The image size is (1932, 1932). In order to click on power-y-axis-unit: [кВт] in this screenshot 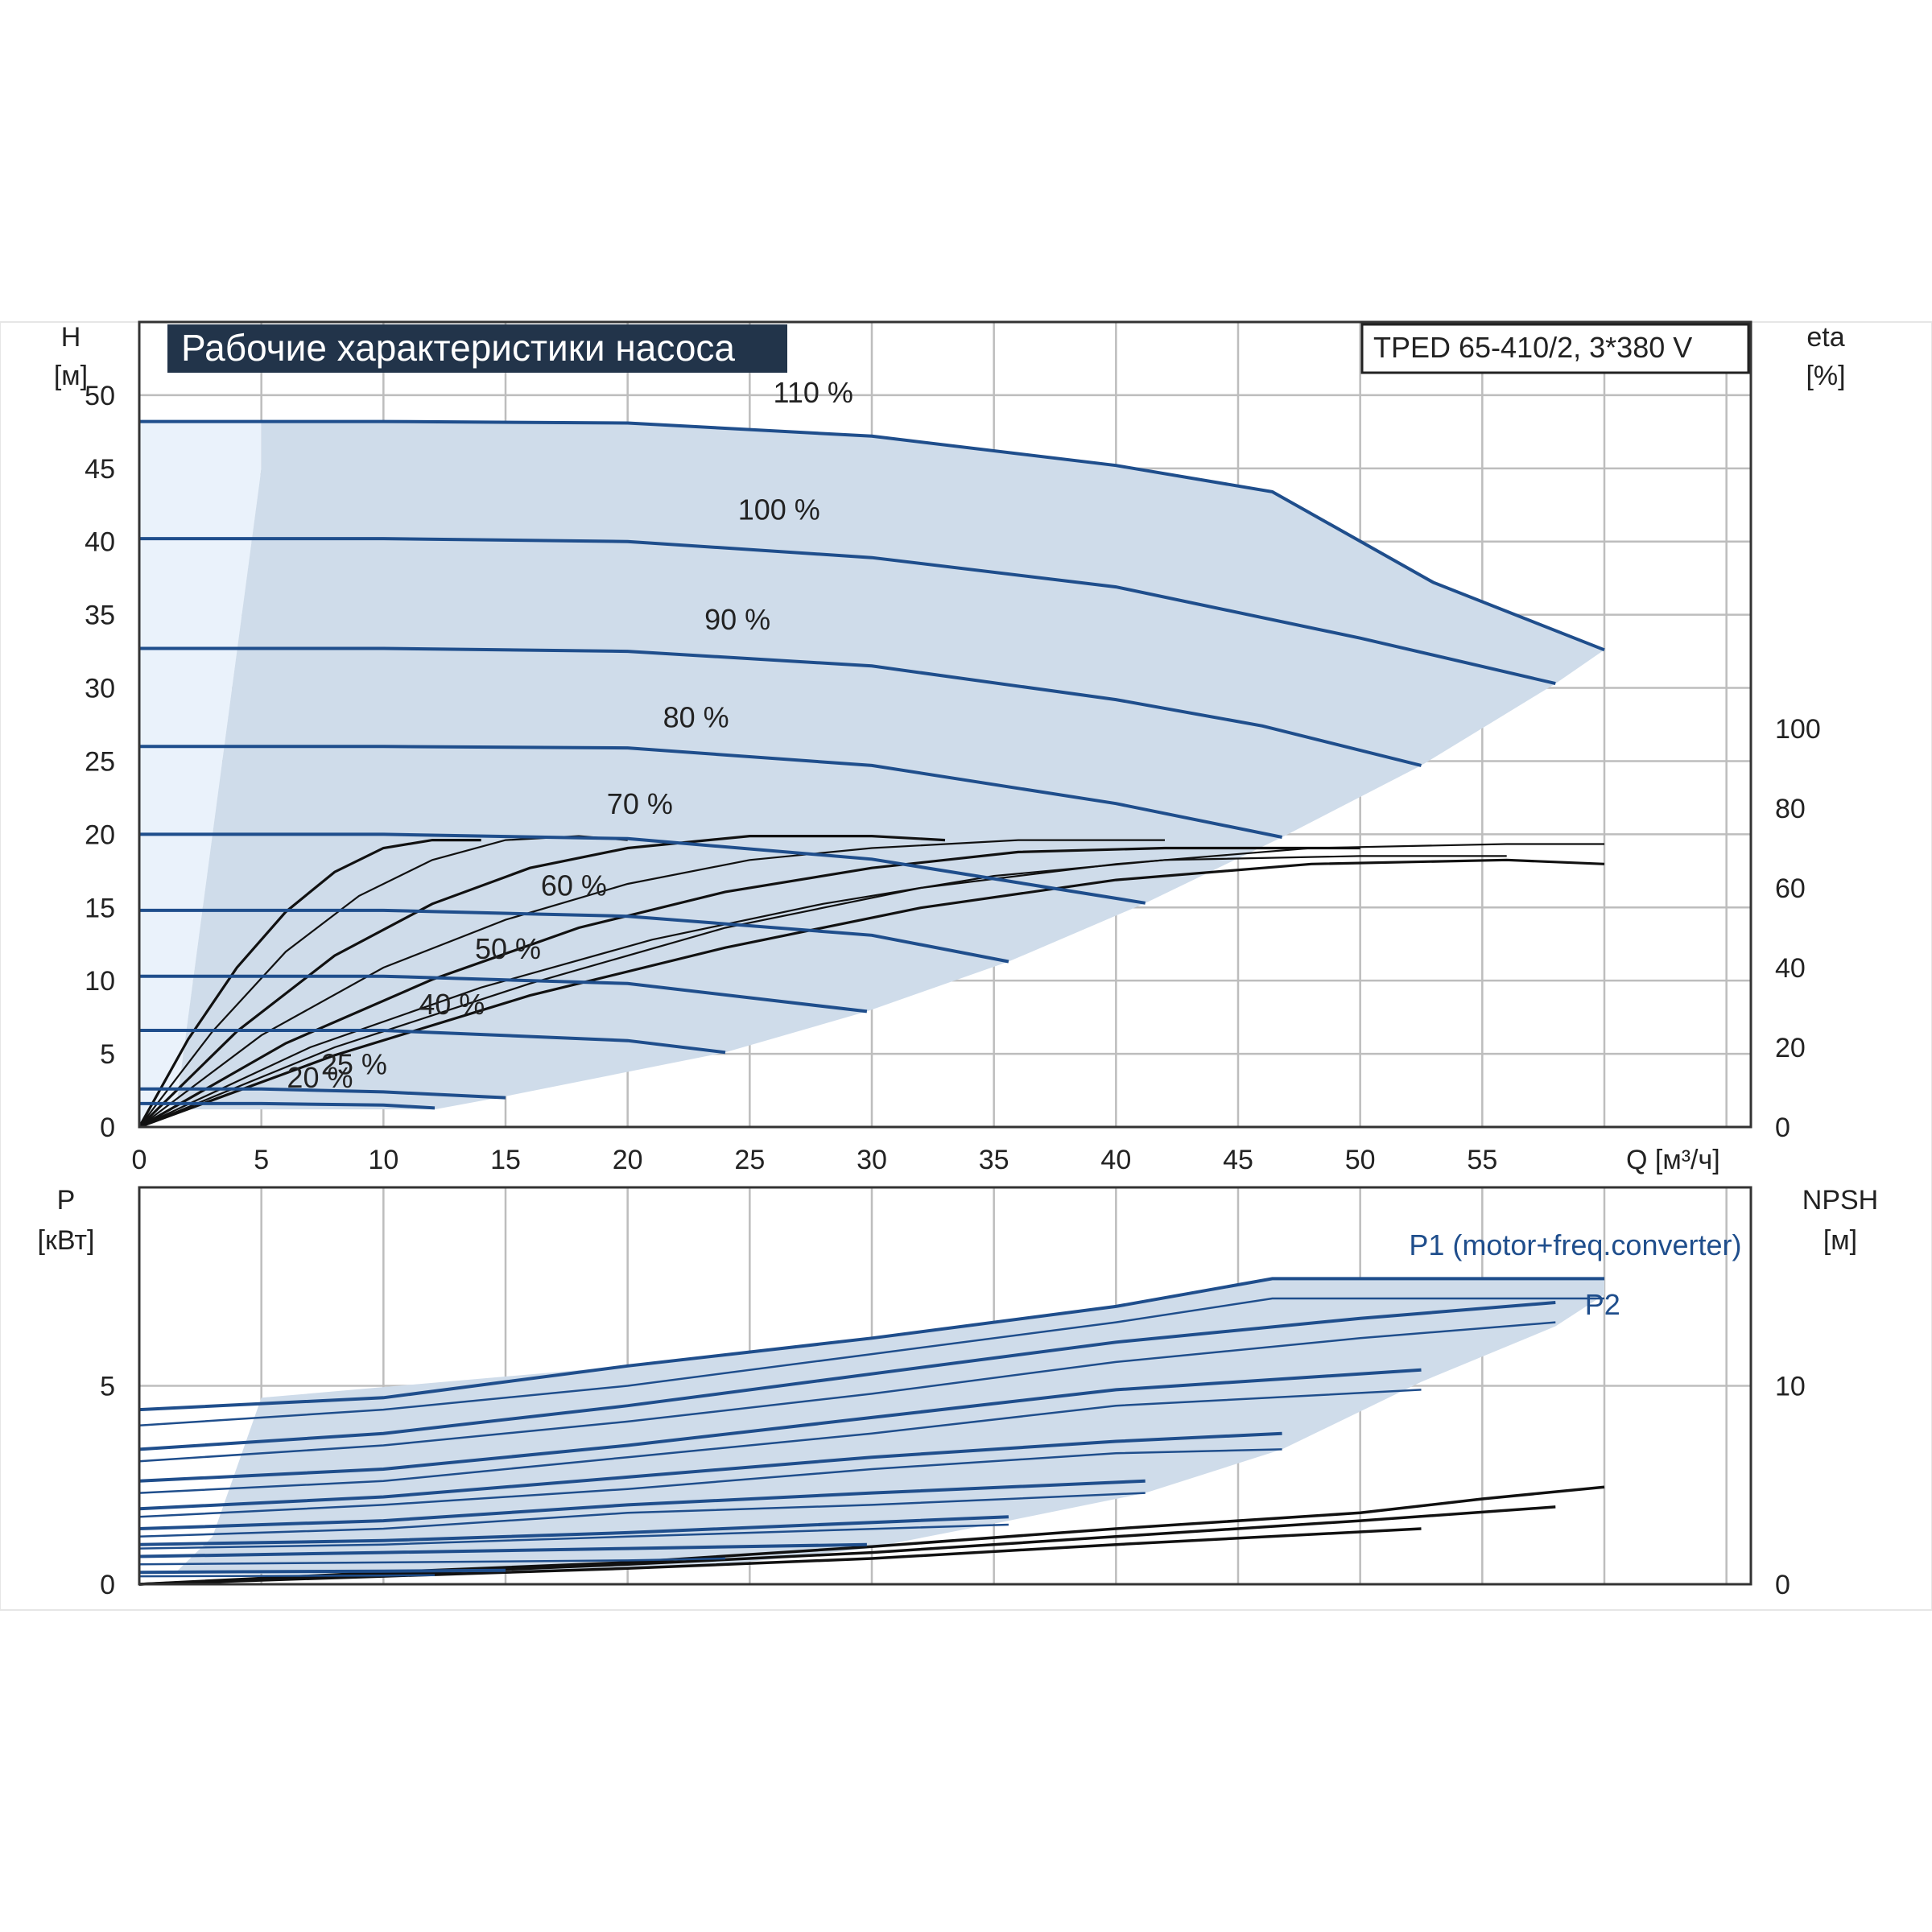, I will do `click(66, 1240)`.